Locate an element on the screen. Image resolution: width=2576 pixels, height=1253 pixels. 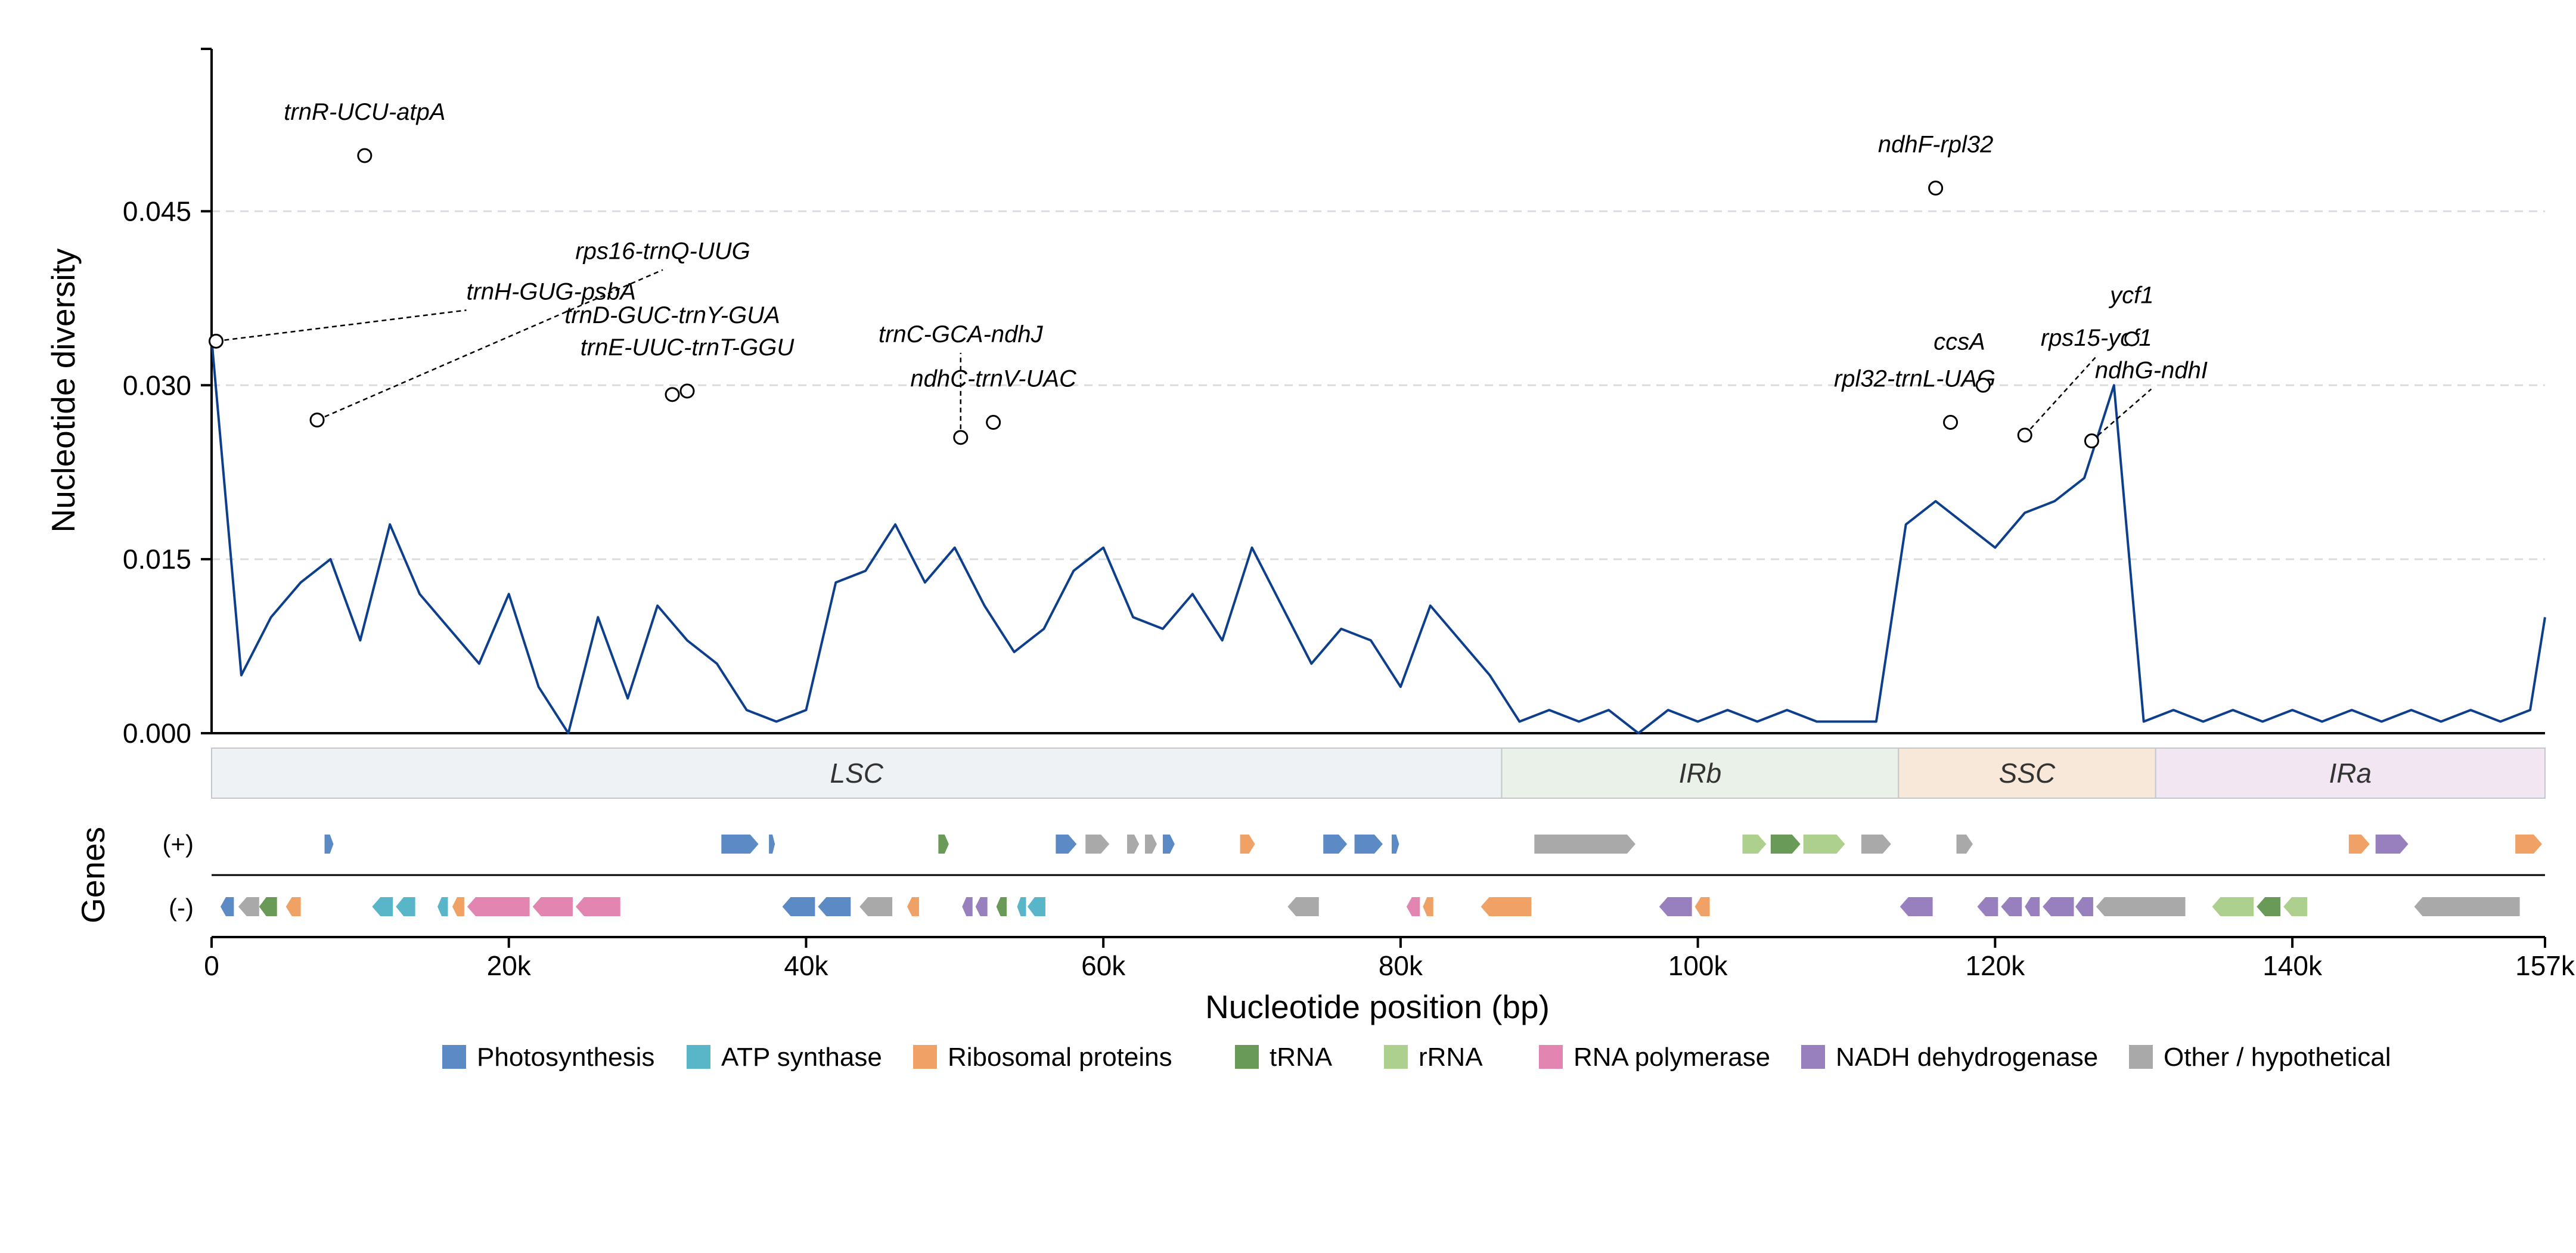
region-bar: LSC IRb SSC IRa is located at coordinates (1378, 773).